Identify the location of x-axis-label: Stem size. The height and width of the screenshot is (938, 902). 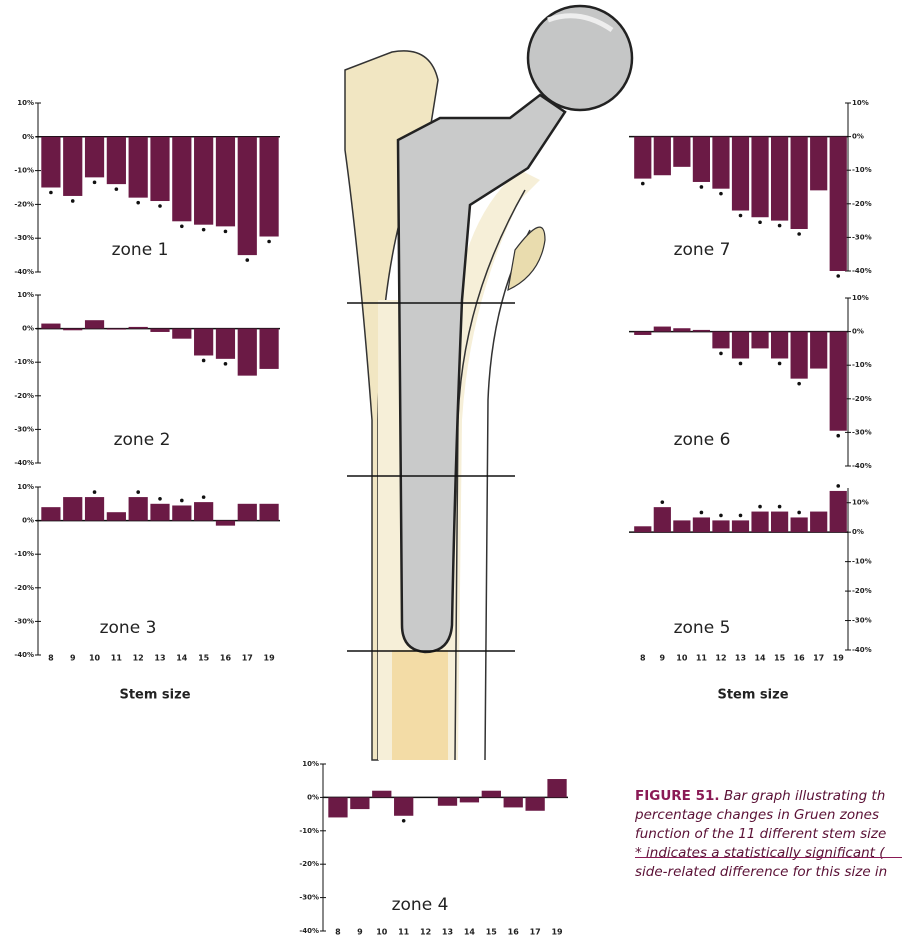
(752, 695).